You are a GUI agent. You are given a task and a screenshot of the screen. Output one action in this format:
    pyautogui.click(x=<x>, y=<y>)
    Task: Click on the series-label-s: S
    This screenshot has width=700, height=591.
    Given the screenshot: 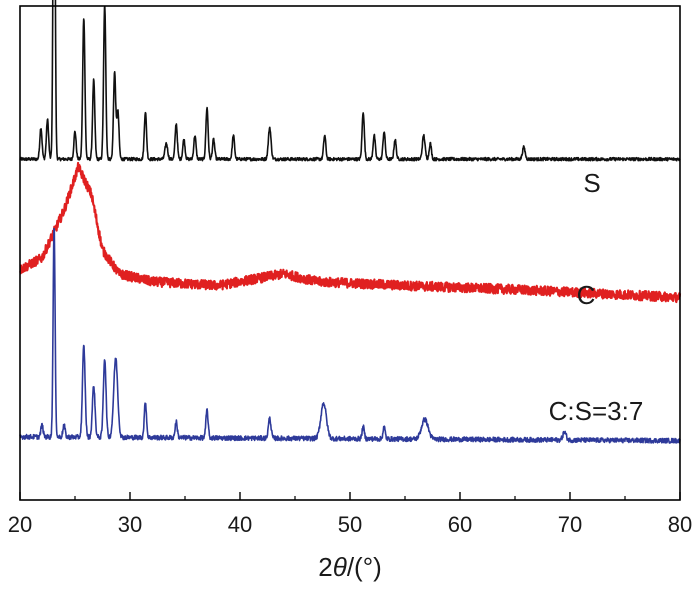 What is the action you would take?
    pyautogui.click(x=591, y=183)
    